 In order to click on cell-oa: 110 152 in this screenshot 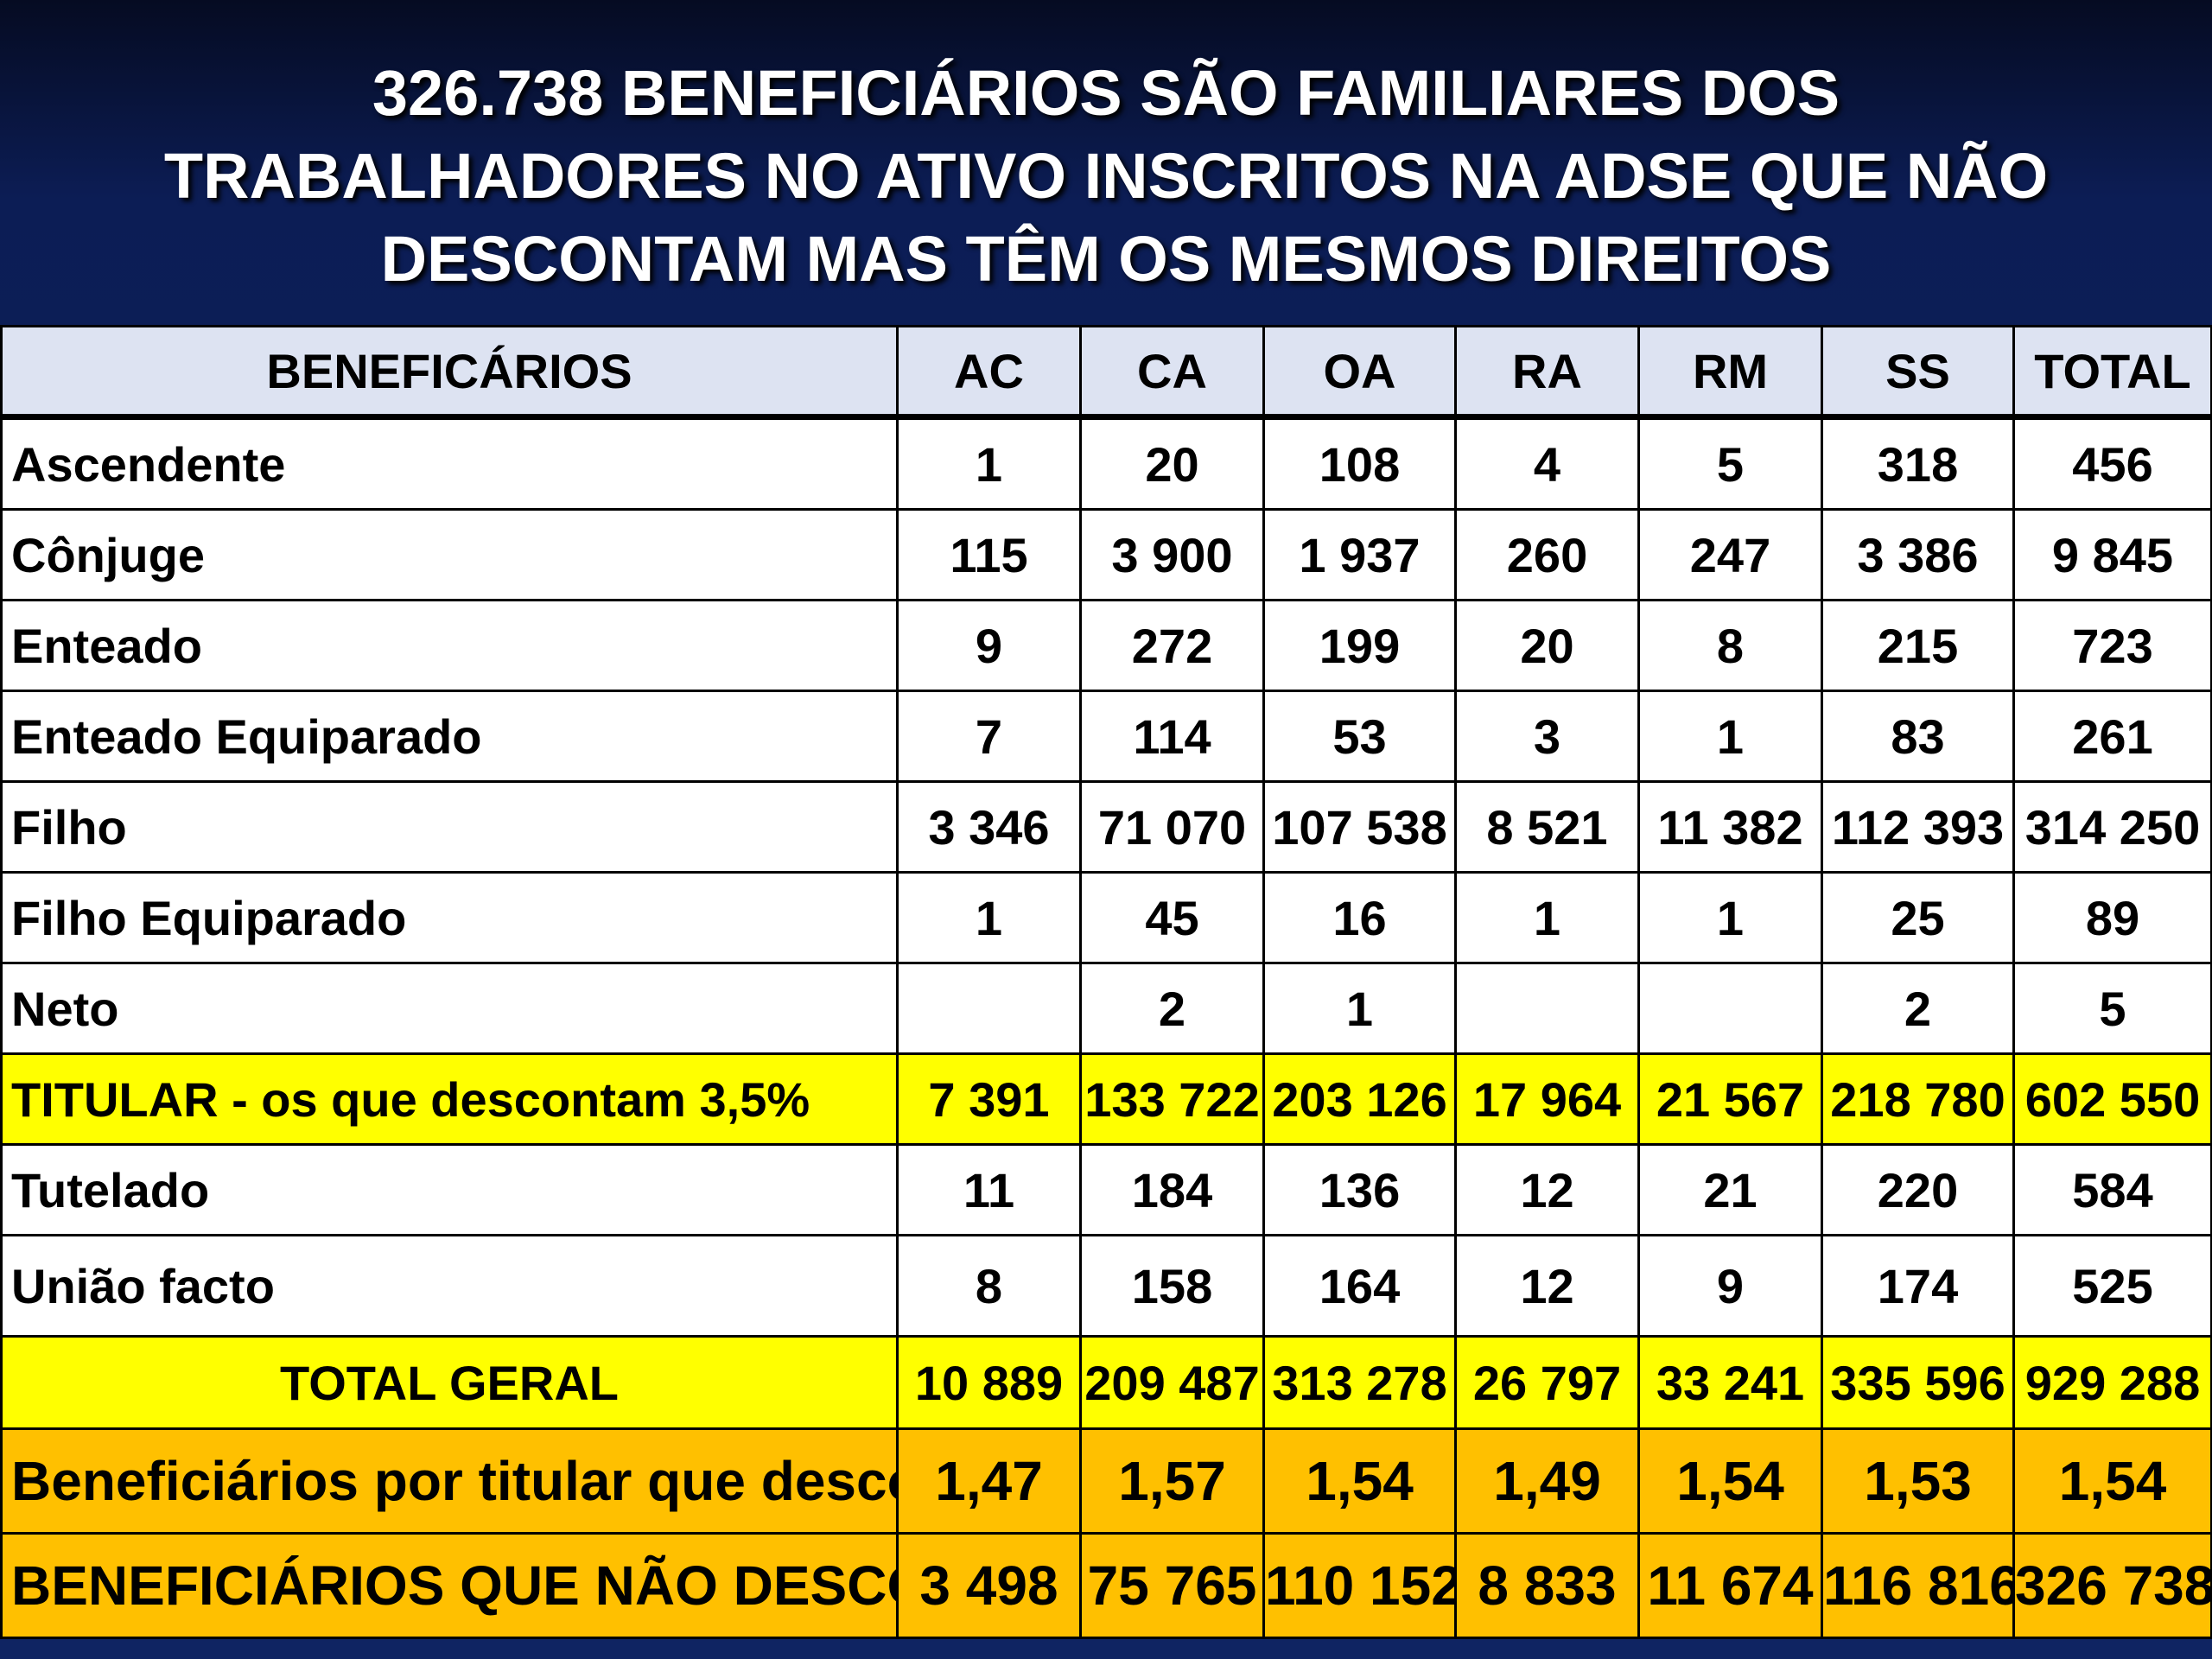, I will do `click(1359, 1585)`.